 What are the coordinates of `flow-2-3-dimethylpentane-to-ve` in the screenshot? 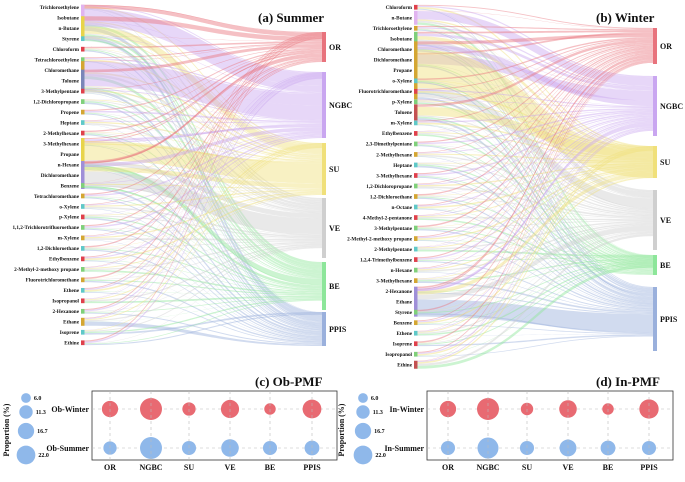 It's located at (535, 179).